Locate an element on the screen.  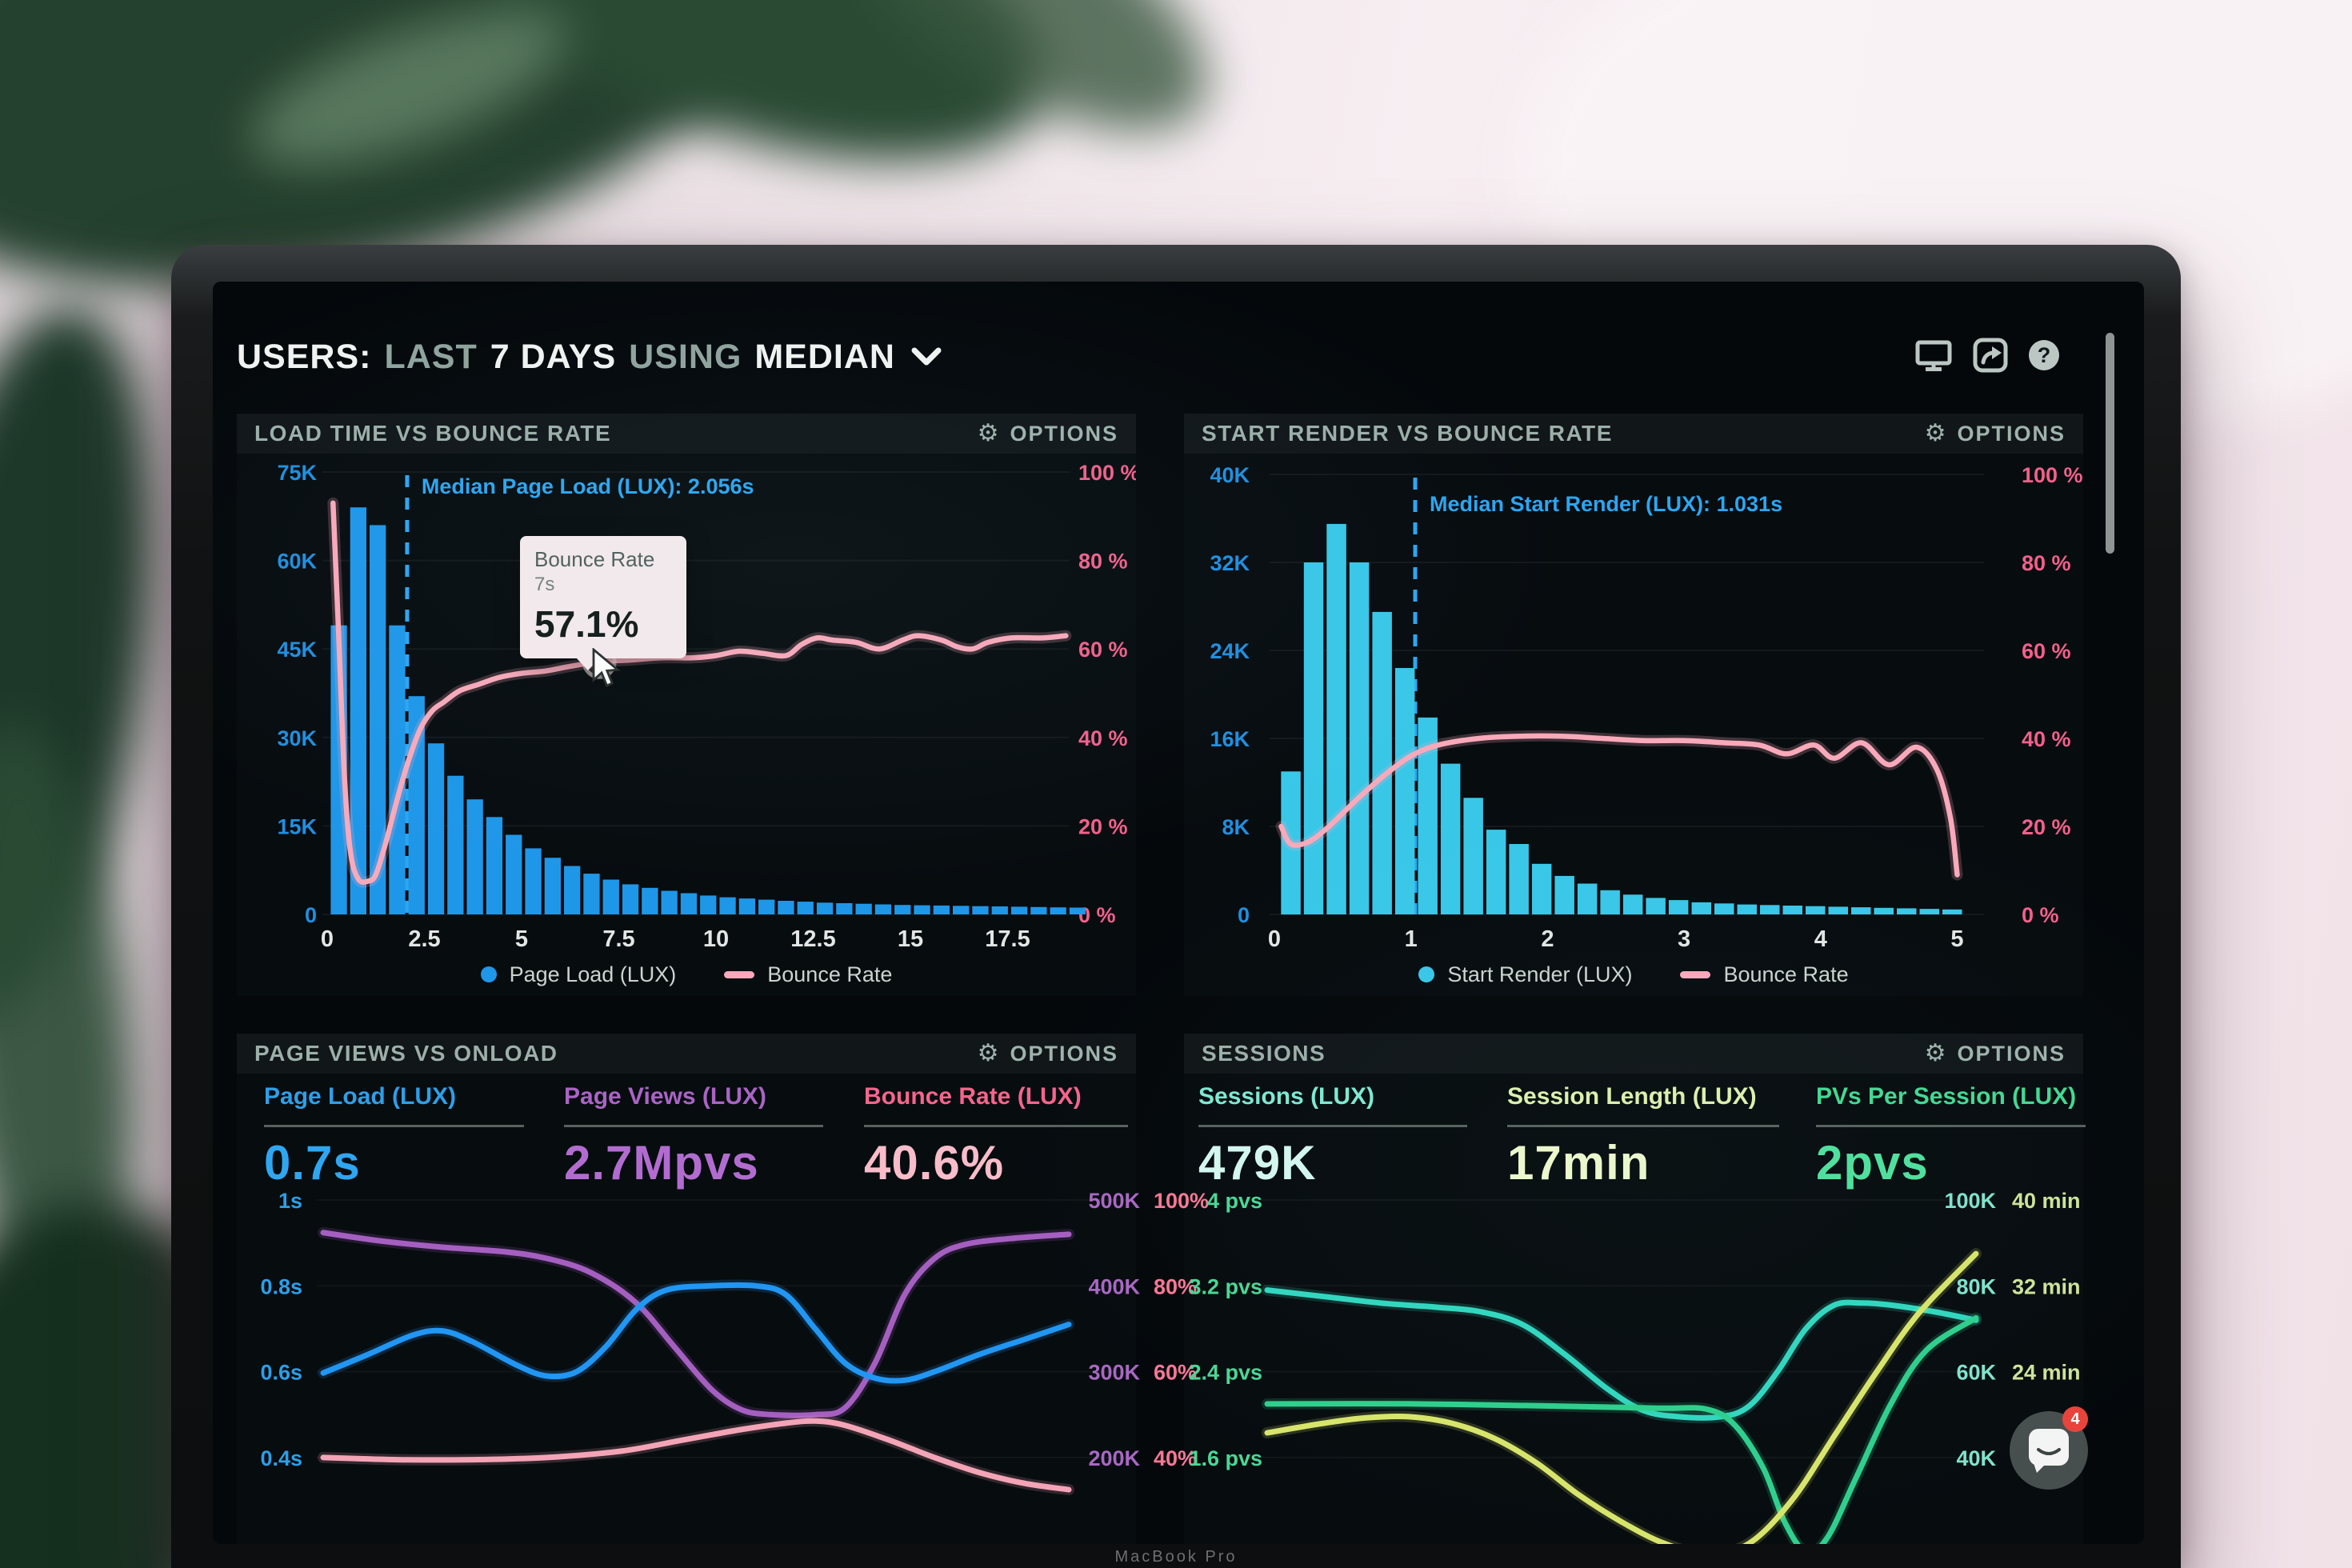
svg-text: 20 % is located at coordinates (2046, 827).